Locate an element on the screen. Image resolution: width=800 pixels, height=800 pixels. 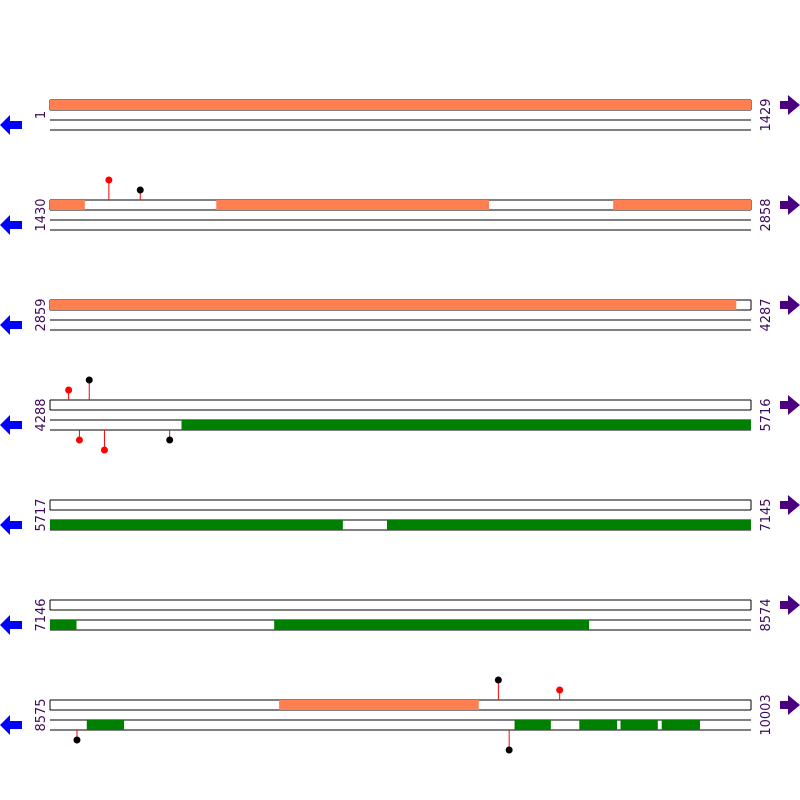
row-end-label: 1429 is located at coordinates (766, 114).